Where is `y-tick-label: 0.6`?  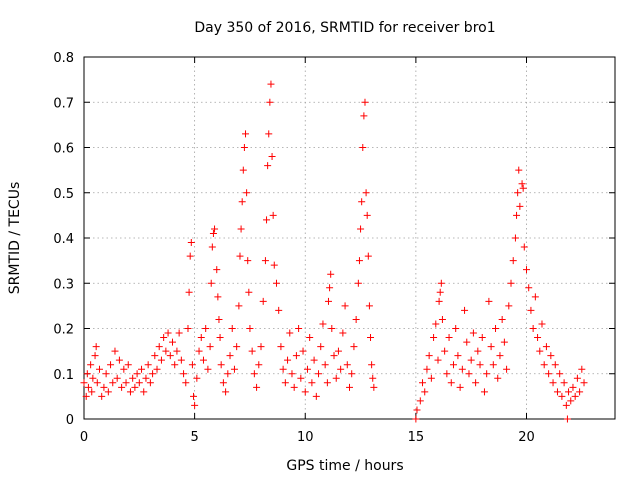 y-tick-label: 0.6 is located at coordinates (63, 149).